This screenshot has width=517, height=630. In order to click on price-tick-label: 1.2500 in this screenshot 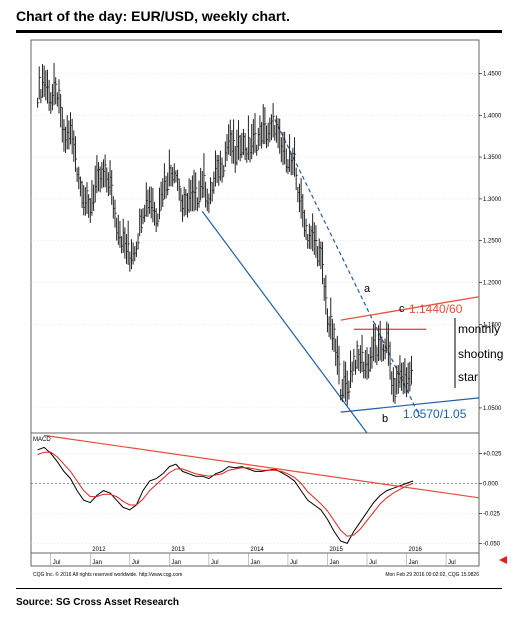, I will do `click(492, 242)`.